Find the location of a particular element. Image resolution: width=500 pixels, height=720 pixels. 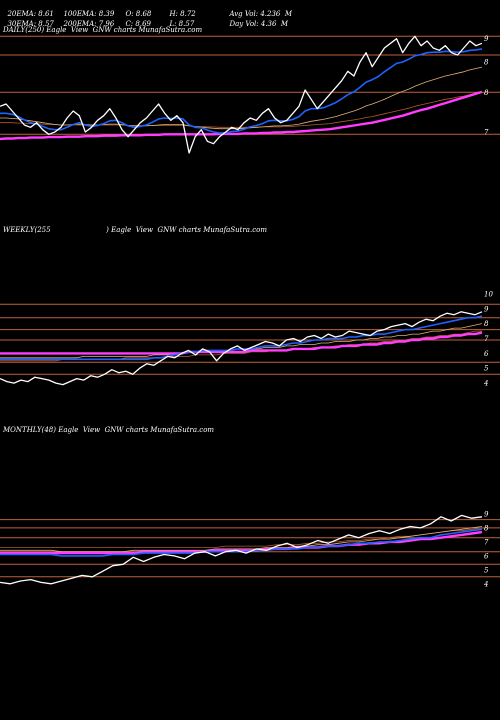

daily-ema-mid-line is located at coordinates (241, 98).